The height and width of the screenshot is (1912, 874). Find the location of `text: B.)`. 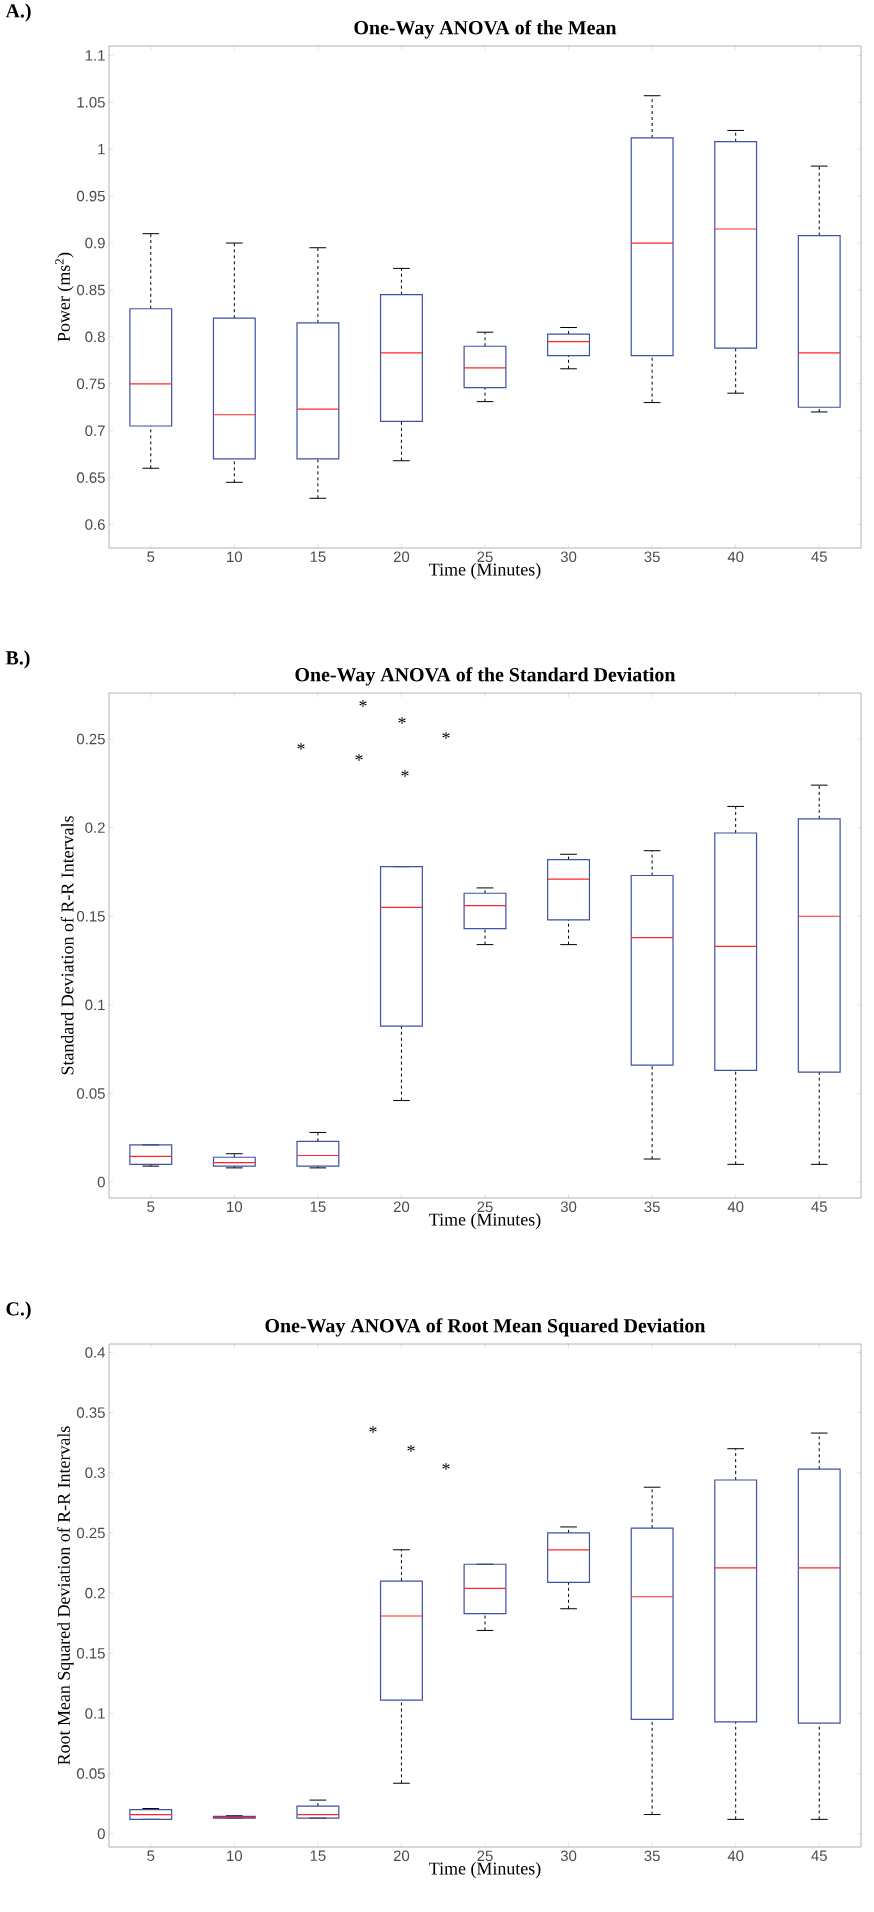

text: B.) is located at coordinates (17, 659).